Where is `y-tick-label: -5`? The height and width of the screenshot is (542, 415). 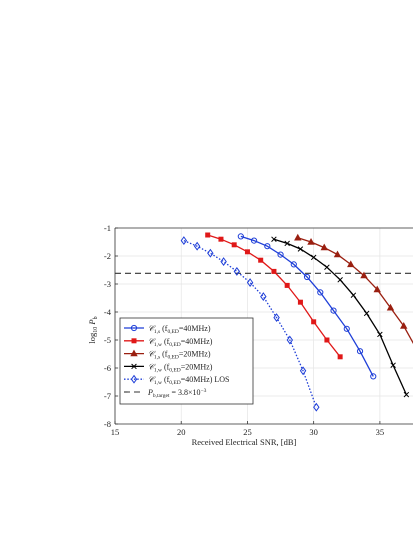 y-tick-label: -5 is located at coordinates (107, 340).